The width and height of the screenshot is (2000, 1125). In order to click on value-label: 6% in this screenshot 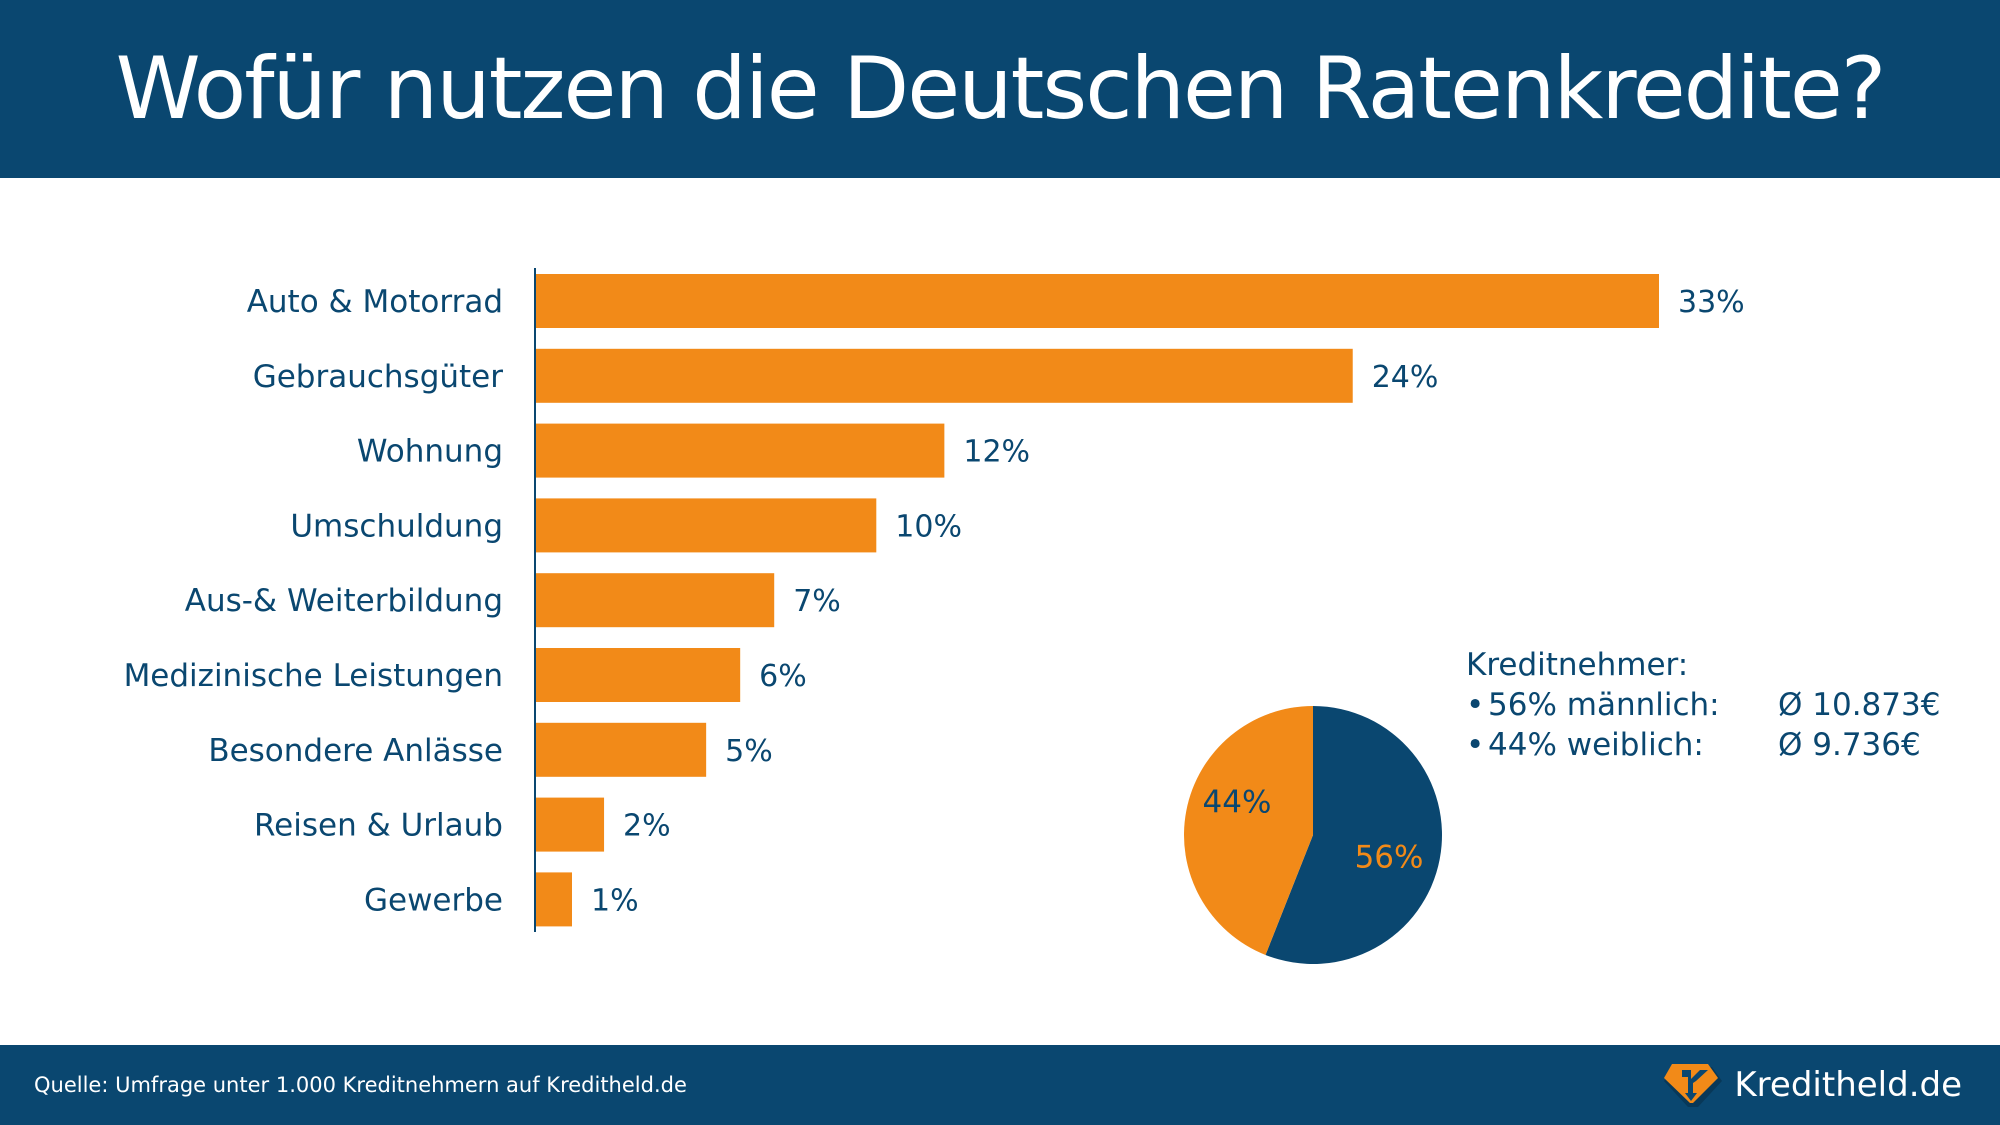, I will do `click(783, 676)`.